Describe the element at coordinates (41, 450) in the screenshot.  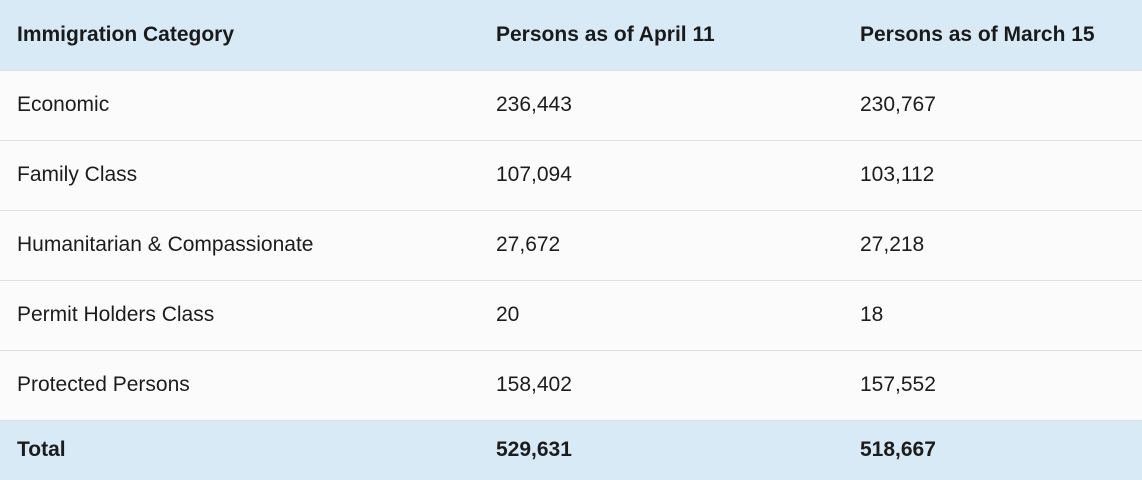
I see `total-label: Total` at that location.